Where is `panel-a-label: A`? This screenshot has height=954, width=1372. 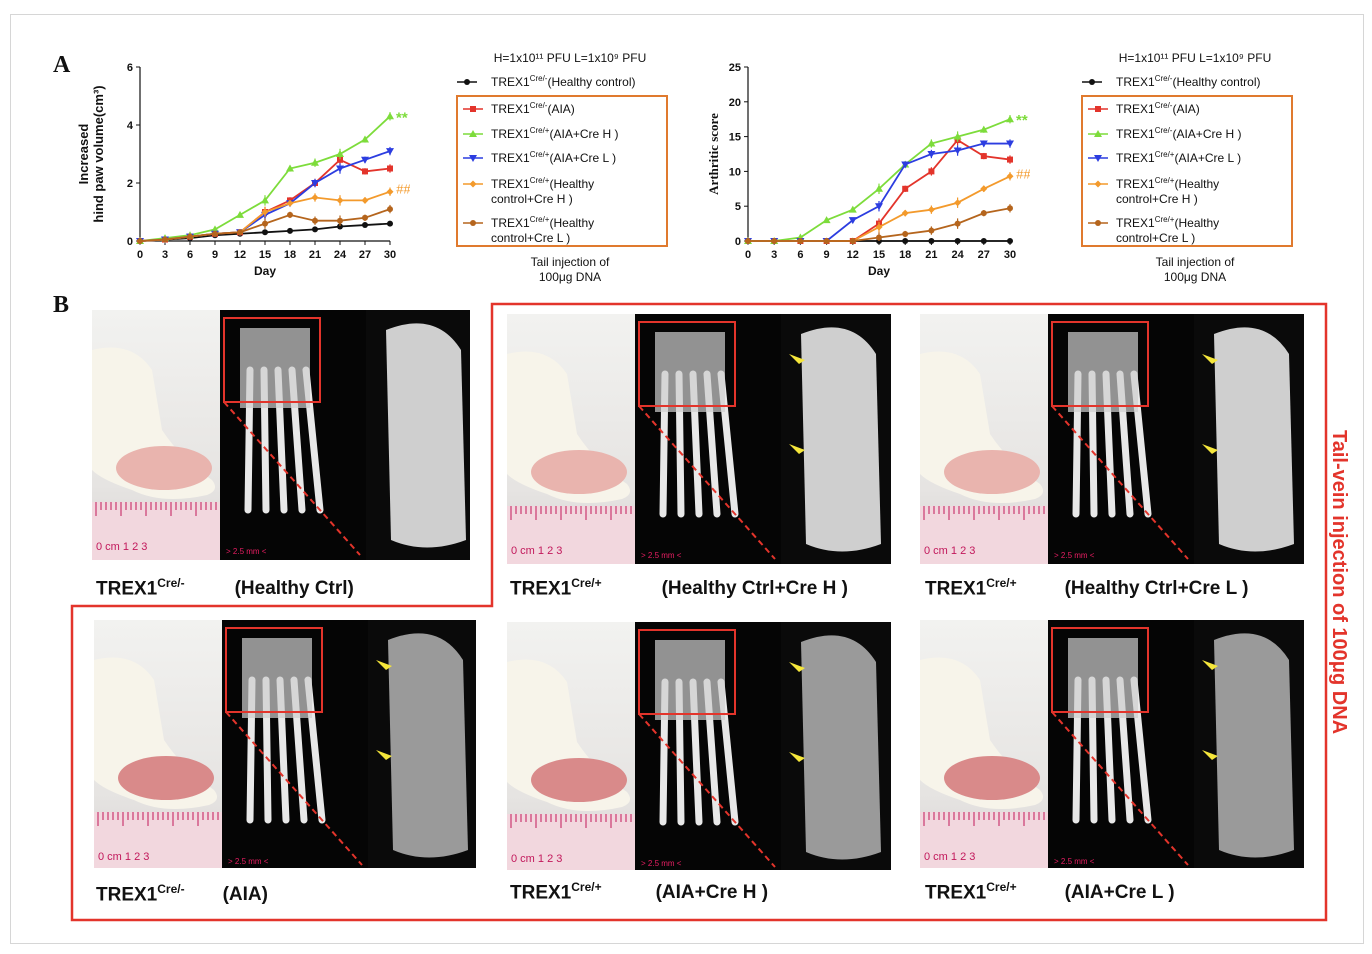
panel-a-label: A is located at coordinates (62, 65).